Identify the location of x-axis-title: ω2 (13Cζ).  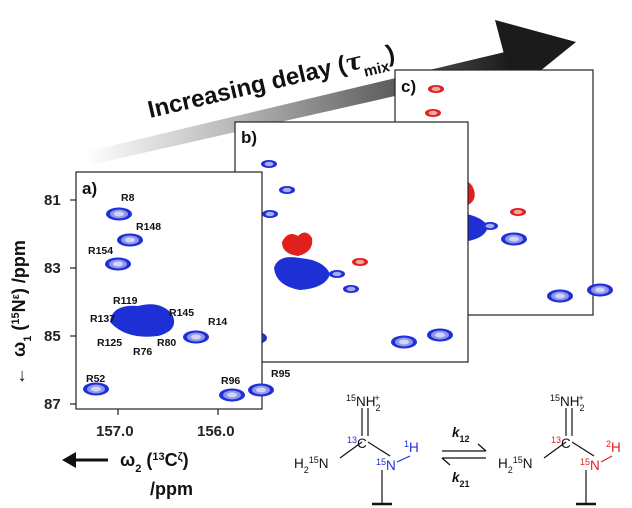
(154, 462).